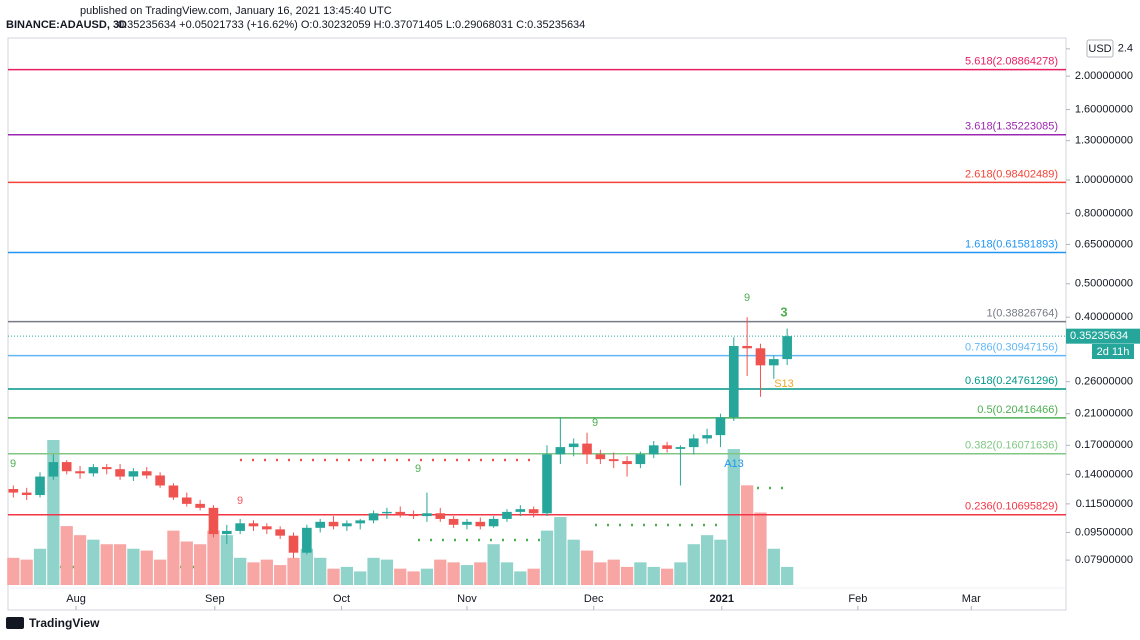 The height and width of the screenshot is (640, 1140). What do you see at coordinates (594, 599) in the screenshot?
I see `x-tick-label: Dec` at bounding box center [594, 599].